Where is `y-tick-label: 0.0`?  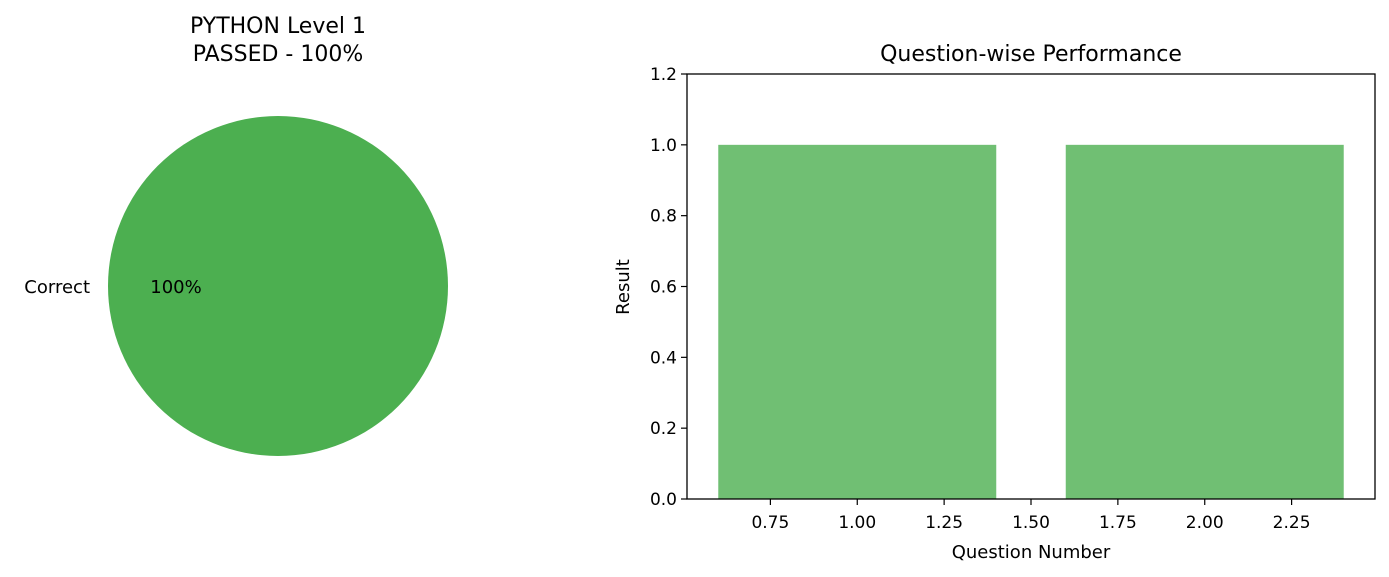 y-tick-label: 0.0 is located at coordinates (663, 500).